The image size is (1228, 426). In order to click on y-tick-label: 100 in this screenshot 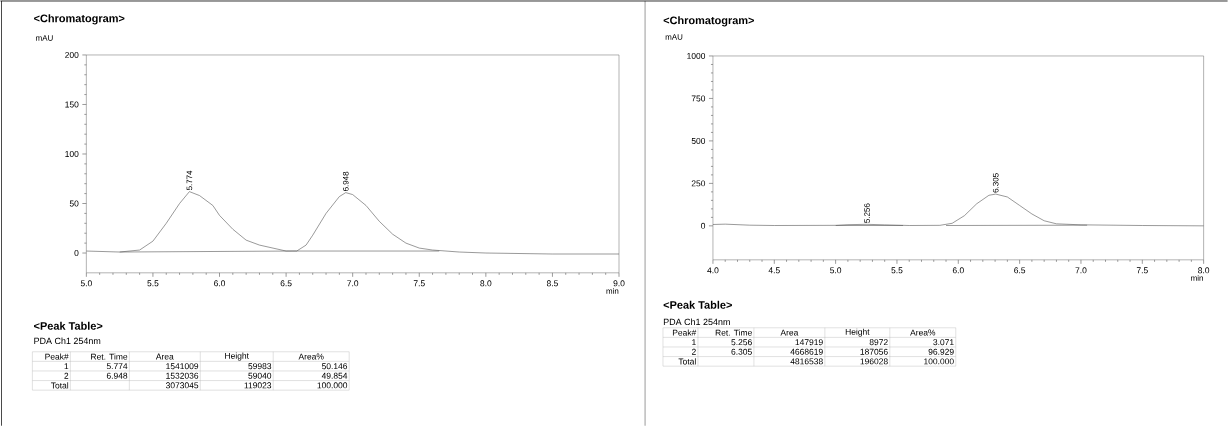, I will do `click(72, 153)`.